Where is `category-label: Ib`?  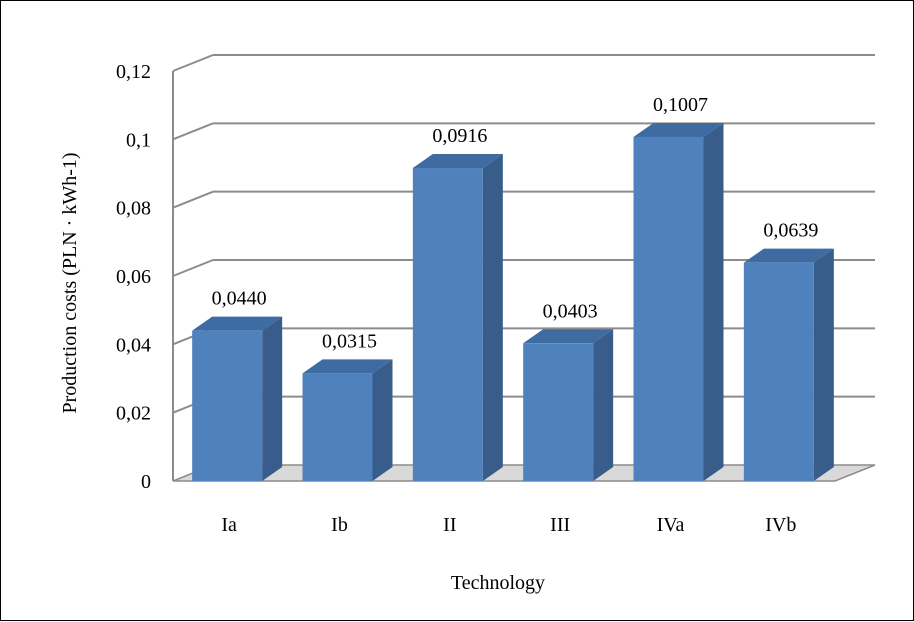 category-label: Ib is located at coordinates (339, 525).